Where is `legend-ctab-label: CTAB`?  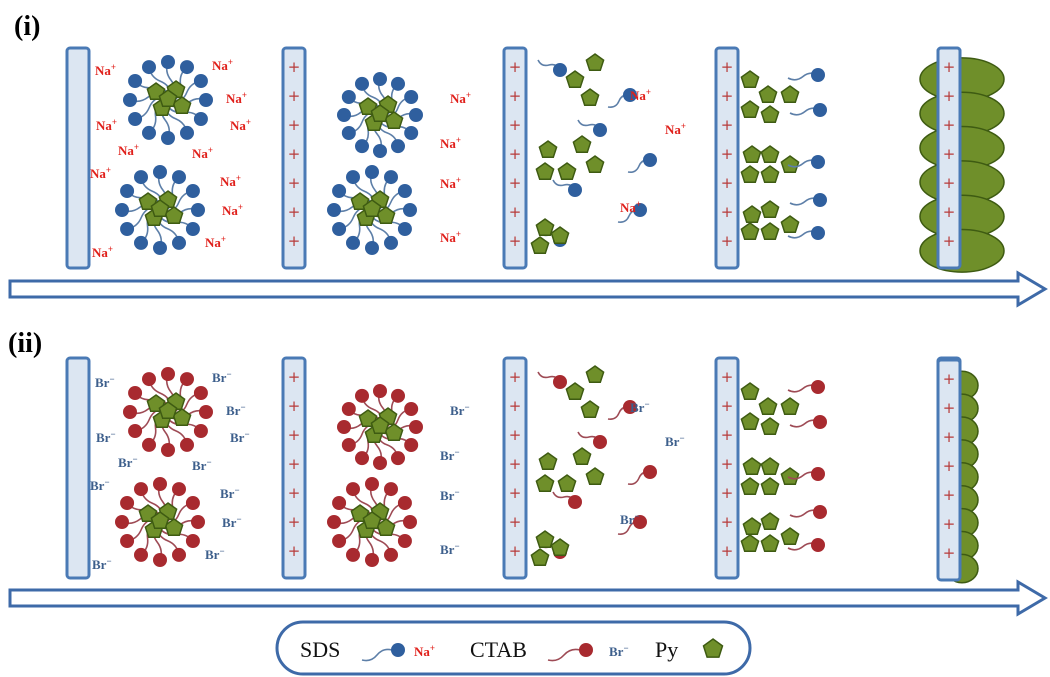
legend-ctab-label: CTAB is located at coordinates (498, 649).